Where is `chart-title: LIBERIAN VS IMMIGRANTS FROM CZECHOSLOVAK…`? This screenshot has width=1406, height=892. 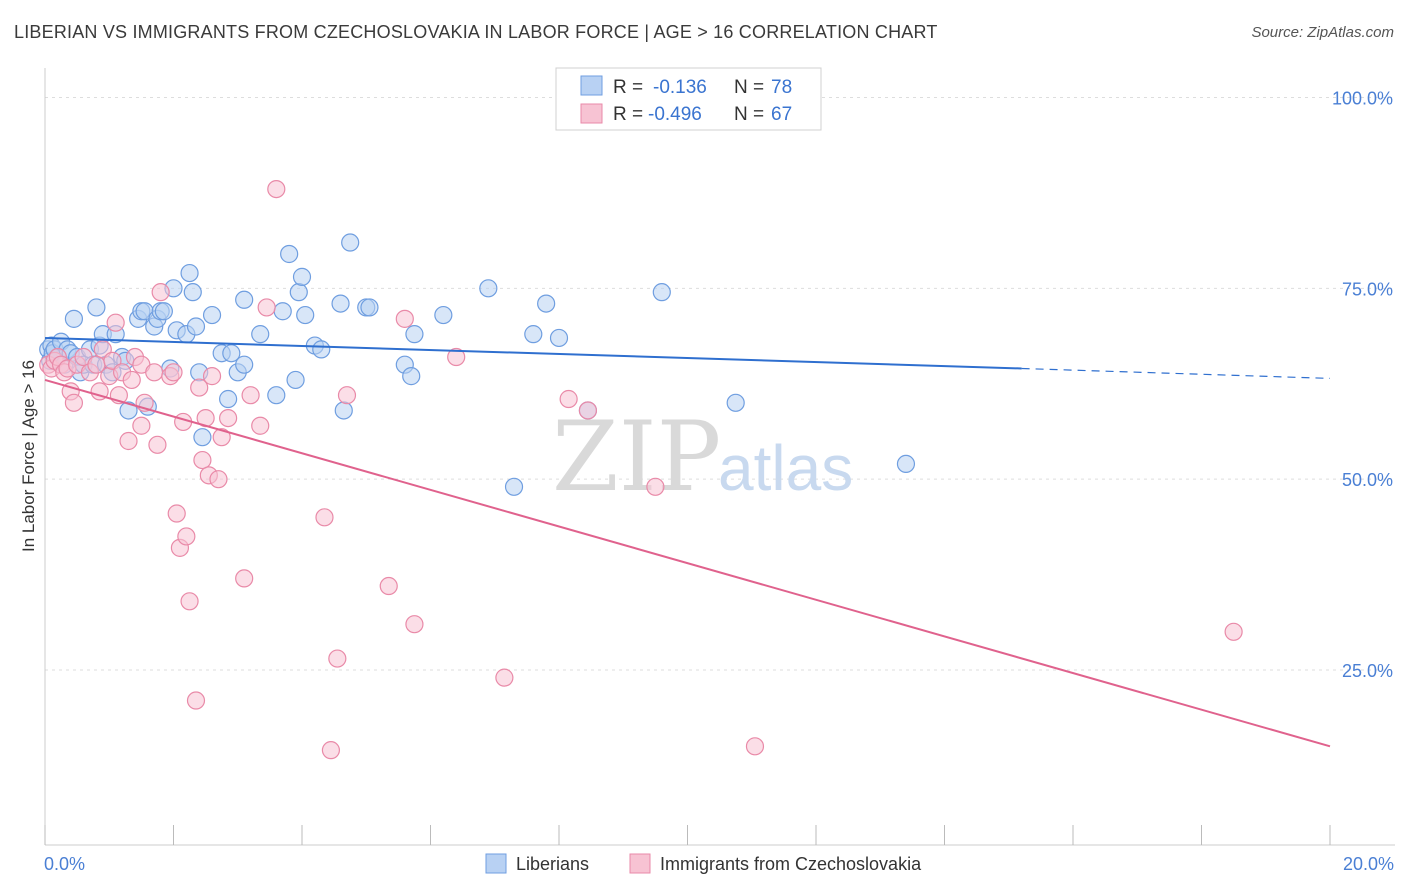
chart-title: LIBERIAN VS IMMIGRANTS FROM CZECHOSLOVAK… is located at coordinates (476, 32).